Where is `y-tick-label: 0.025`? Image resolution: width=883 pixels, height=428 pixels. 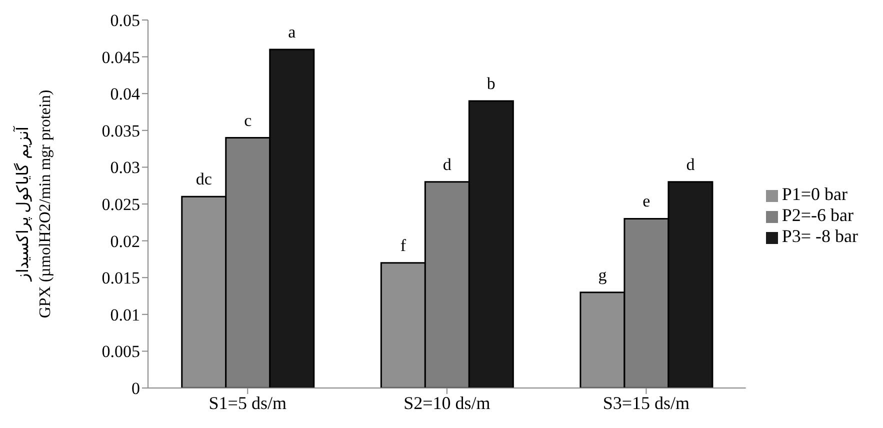
y-tick-label: 0.025 is located at coordinates (121, 204).